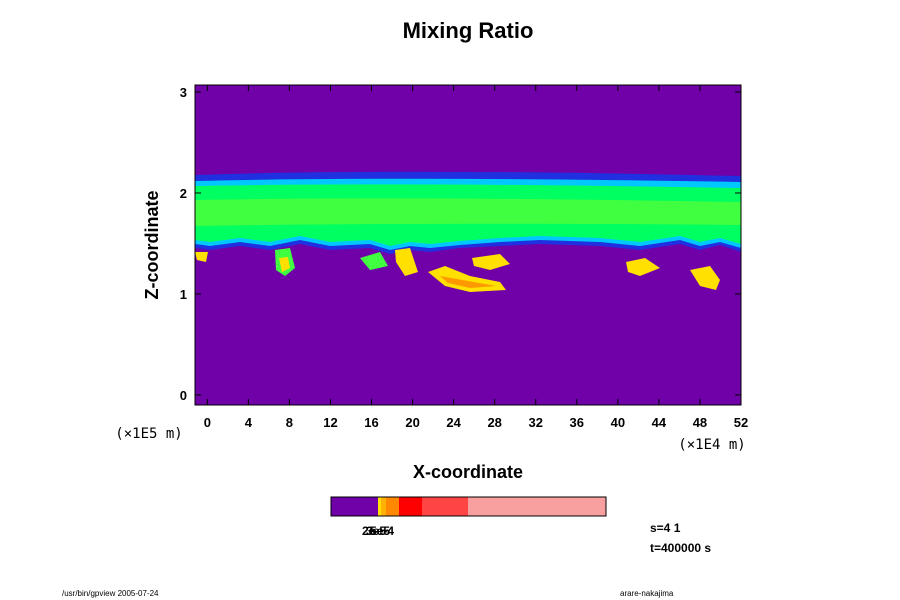 This screenshot has width=900, height=600. Describe the element at coordinates (711, 445) in the screenshot. I see `x-unit: (×1E4 m)` at that location.